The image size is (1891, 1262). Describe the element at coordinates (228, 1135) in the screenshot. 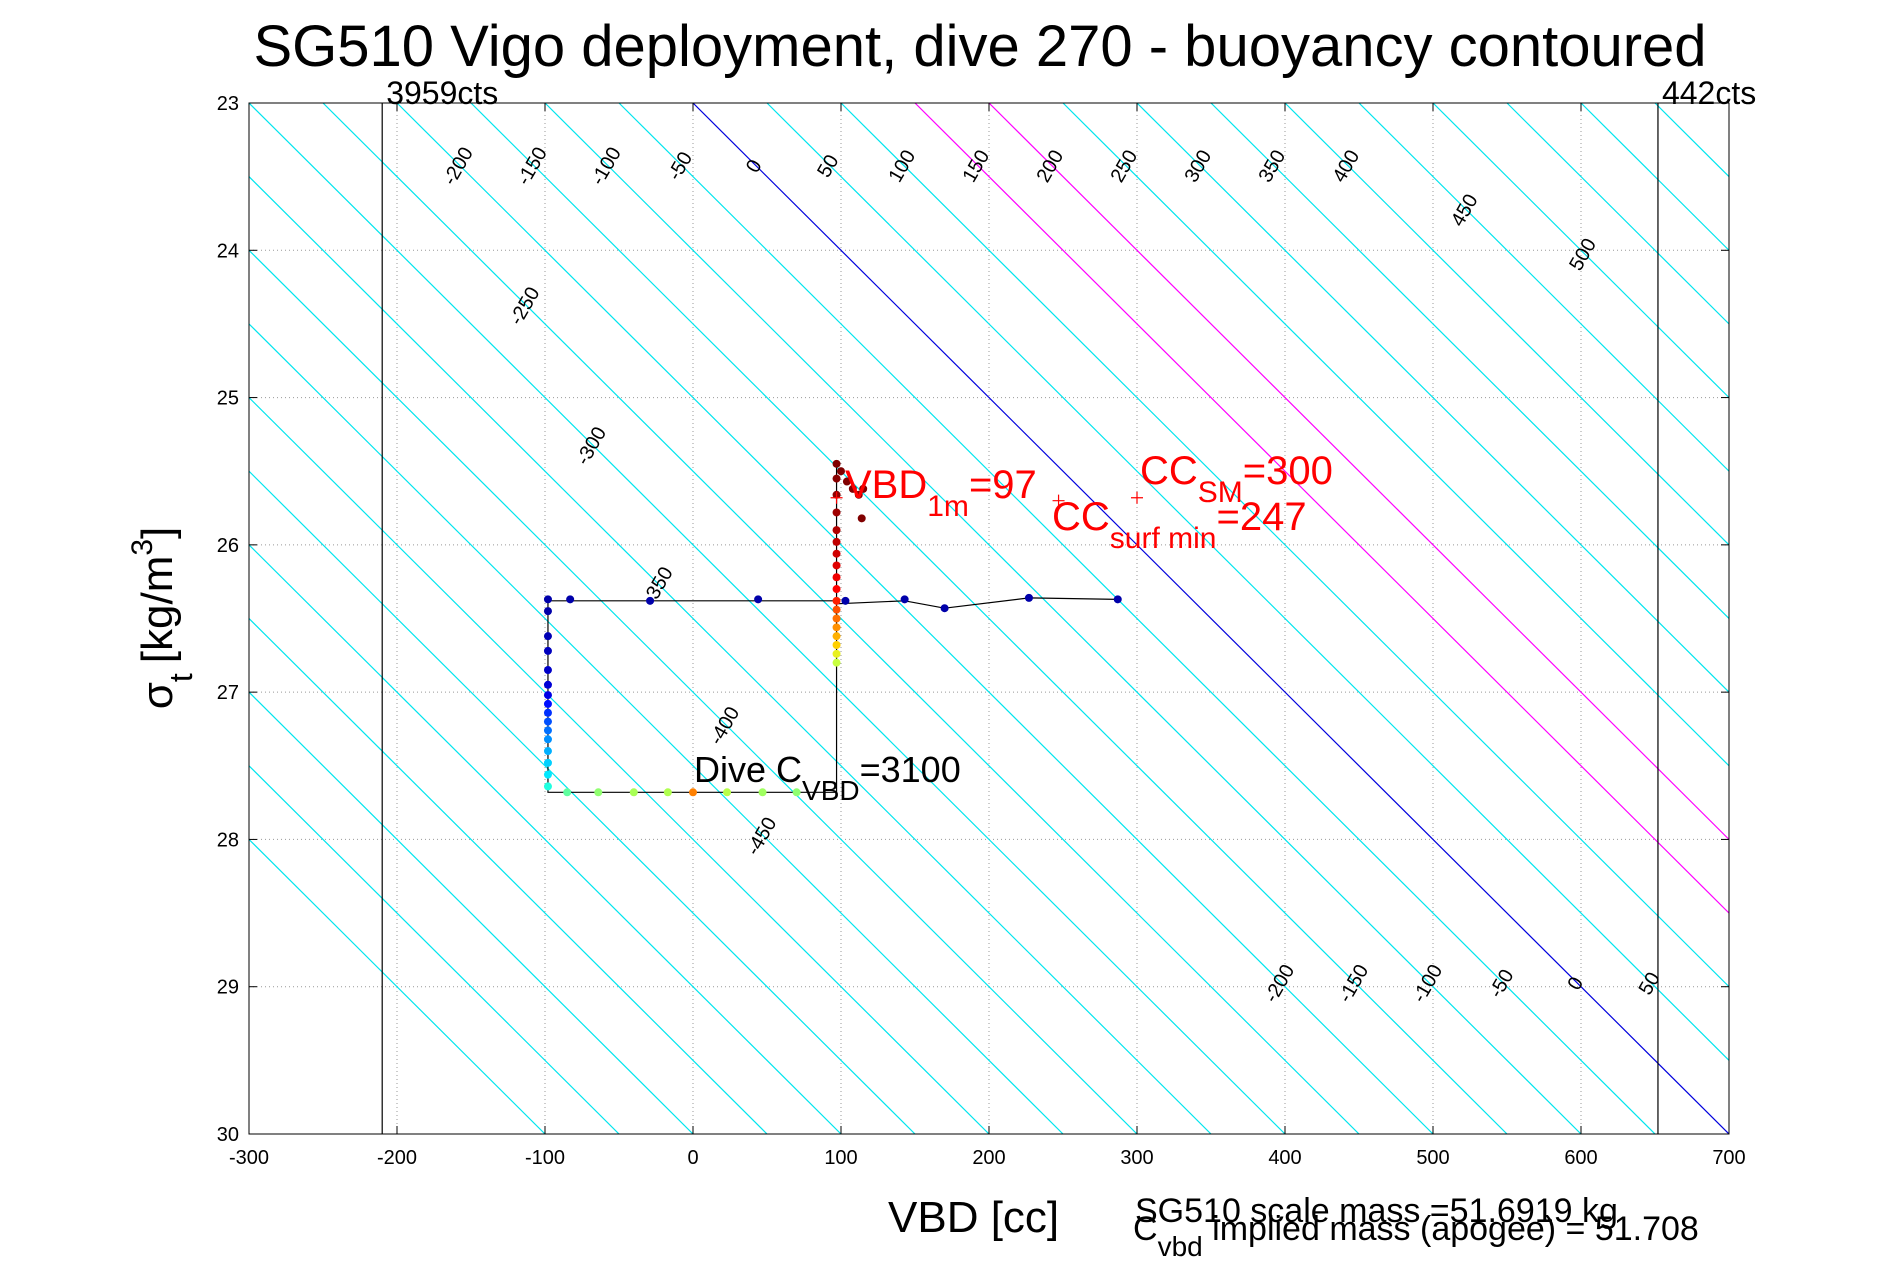

I see `y-tick-label: 30` at that location.